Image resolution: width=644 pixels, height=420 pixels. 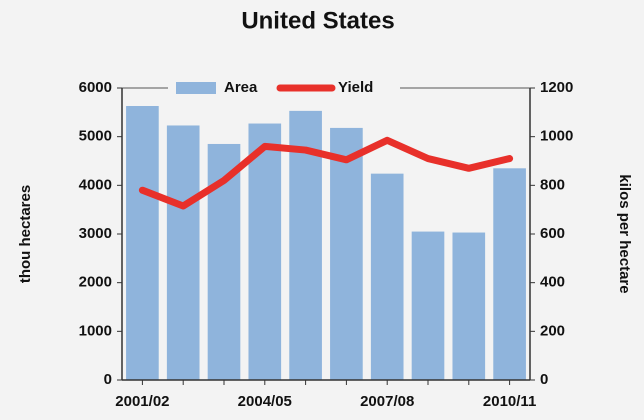 I want to click on y2-tick-label: 200, so click(x=552, y=330).